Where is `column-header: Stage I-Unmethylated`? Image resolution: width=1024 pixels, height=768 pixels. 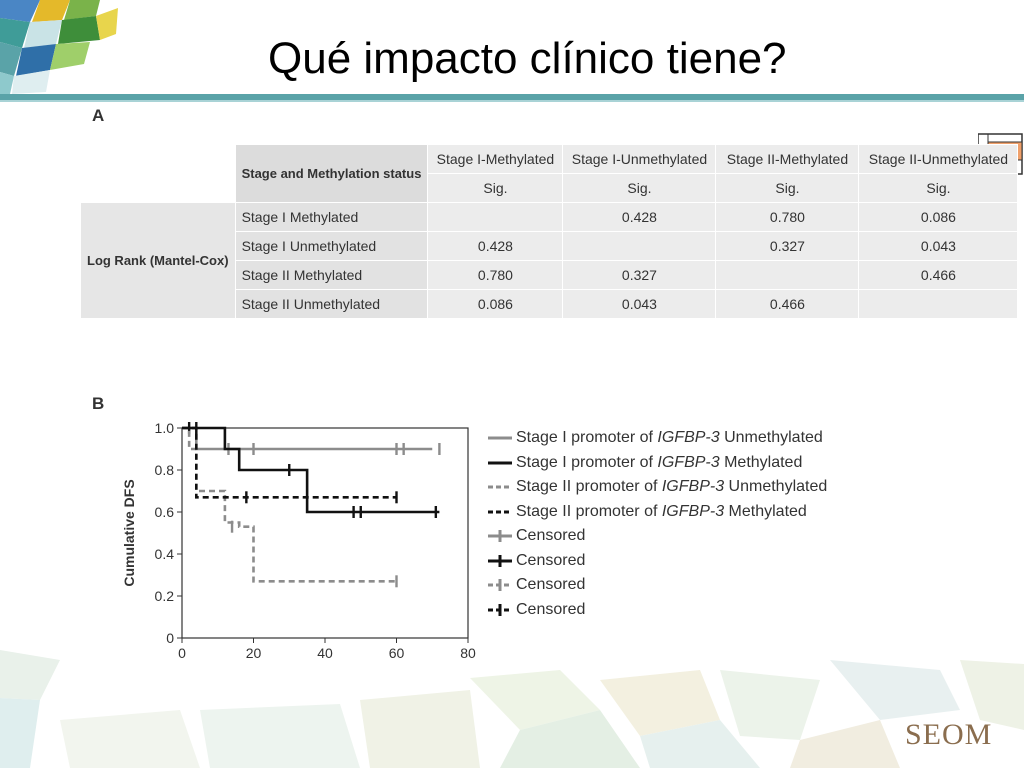 column-header: Stage I-Unmethylated is located at coordinates (639, 159).